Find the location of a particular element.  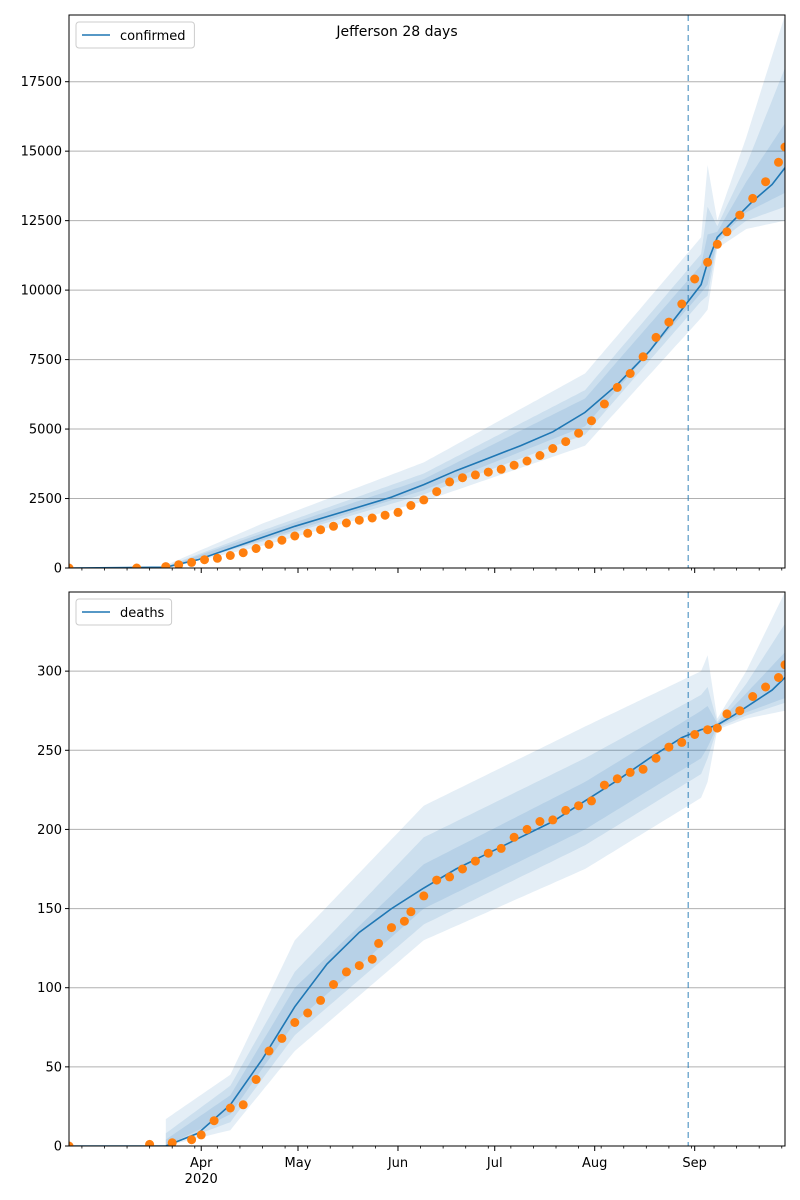

deaths-ytick-label: 150 is located at coordinates (49, 909).